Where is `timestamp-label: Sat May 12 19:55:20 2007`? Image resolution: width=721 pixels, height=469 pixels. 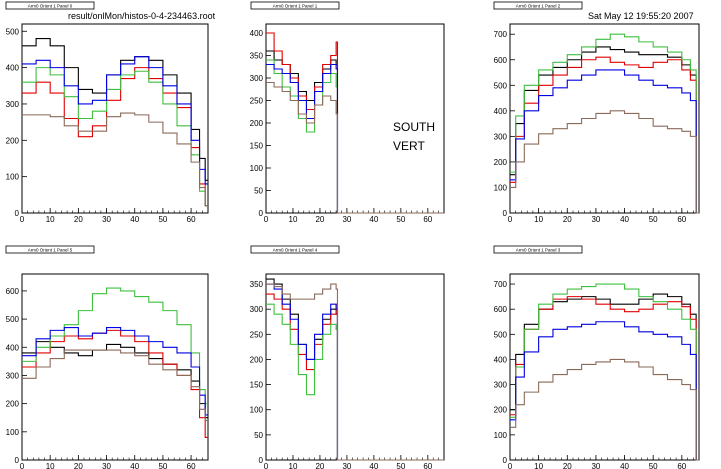 timestamp-label: Sat May 12 19:55:20 2007 is located at coordinates (641, 16).